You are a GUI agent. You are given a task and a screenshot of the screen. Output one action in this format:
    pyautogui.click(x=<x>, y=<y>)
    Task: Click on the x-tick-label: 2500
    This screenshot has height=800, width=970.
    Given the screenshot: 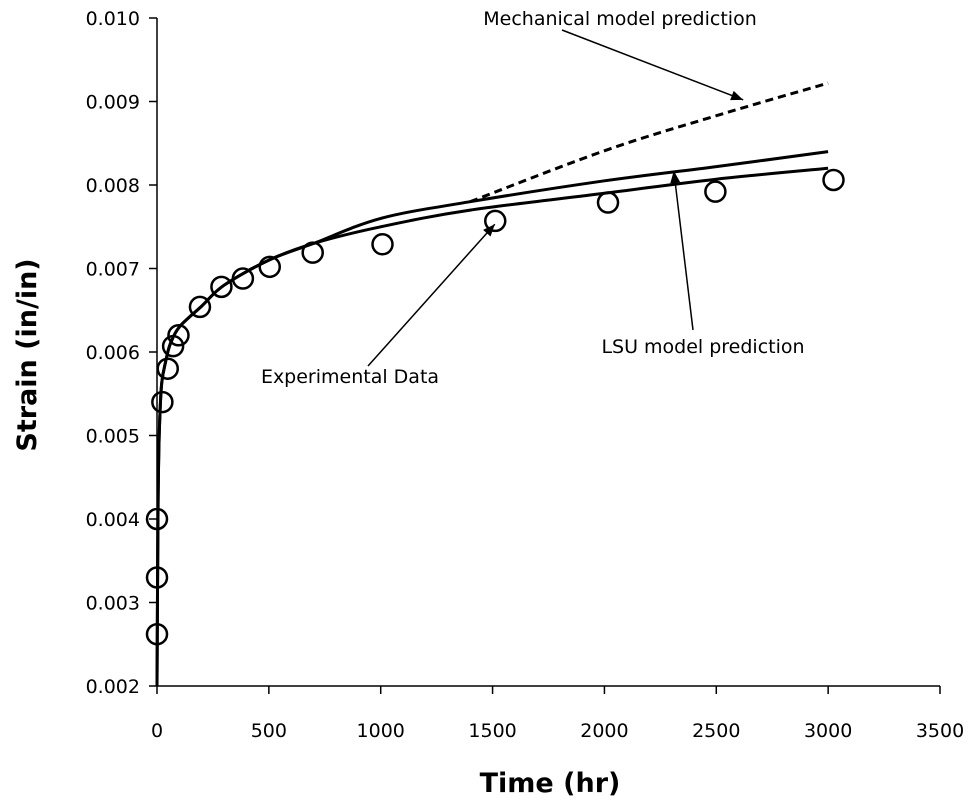 What is the action you would take?
    pyautogui.click(x=716, y=731)
    